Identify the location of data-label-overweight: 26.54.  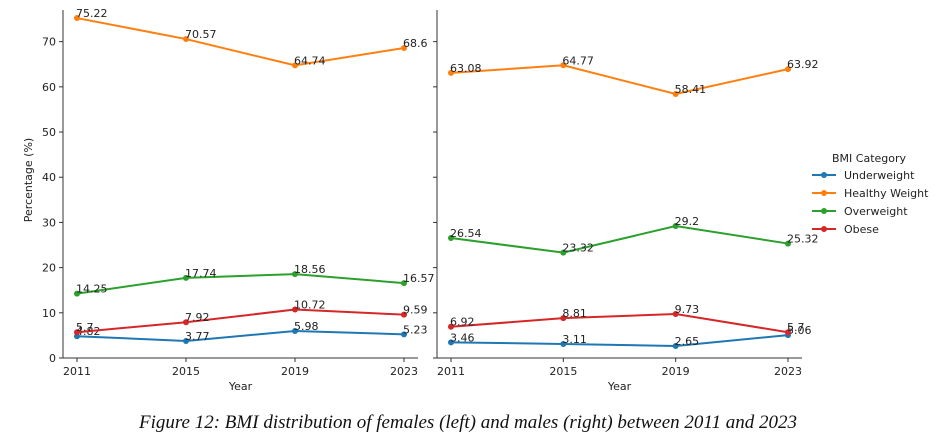
(466, 233).